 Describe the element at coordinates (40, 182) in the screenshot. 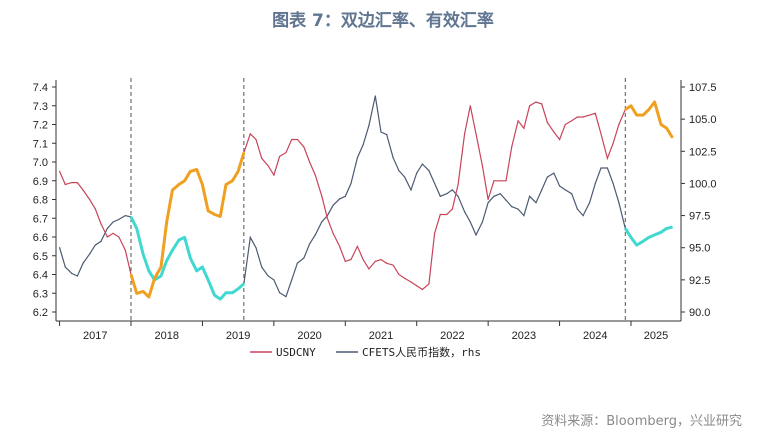

I see `left-tick-label: 6.9` at that location.